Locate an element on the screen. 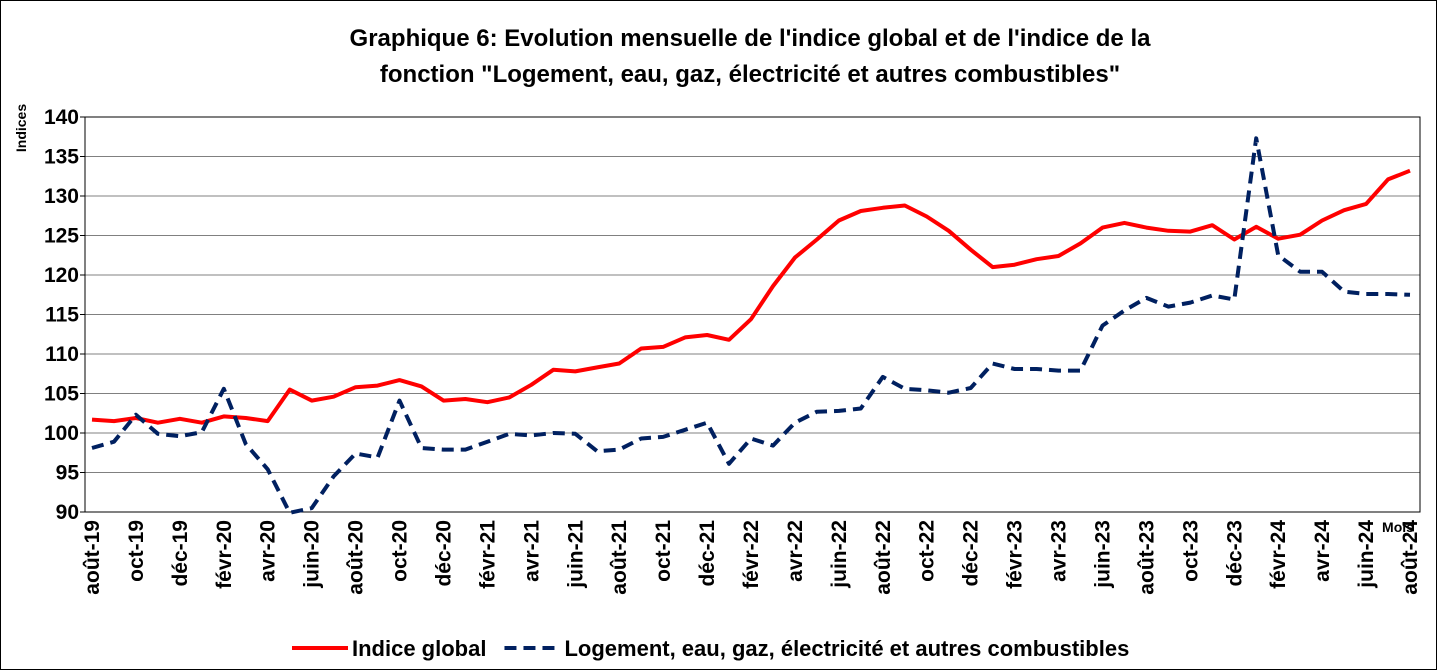 The width and height of the screenshot is (1437, 670). y-tick-label: 120 is located at coordinates (61, 275).